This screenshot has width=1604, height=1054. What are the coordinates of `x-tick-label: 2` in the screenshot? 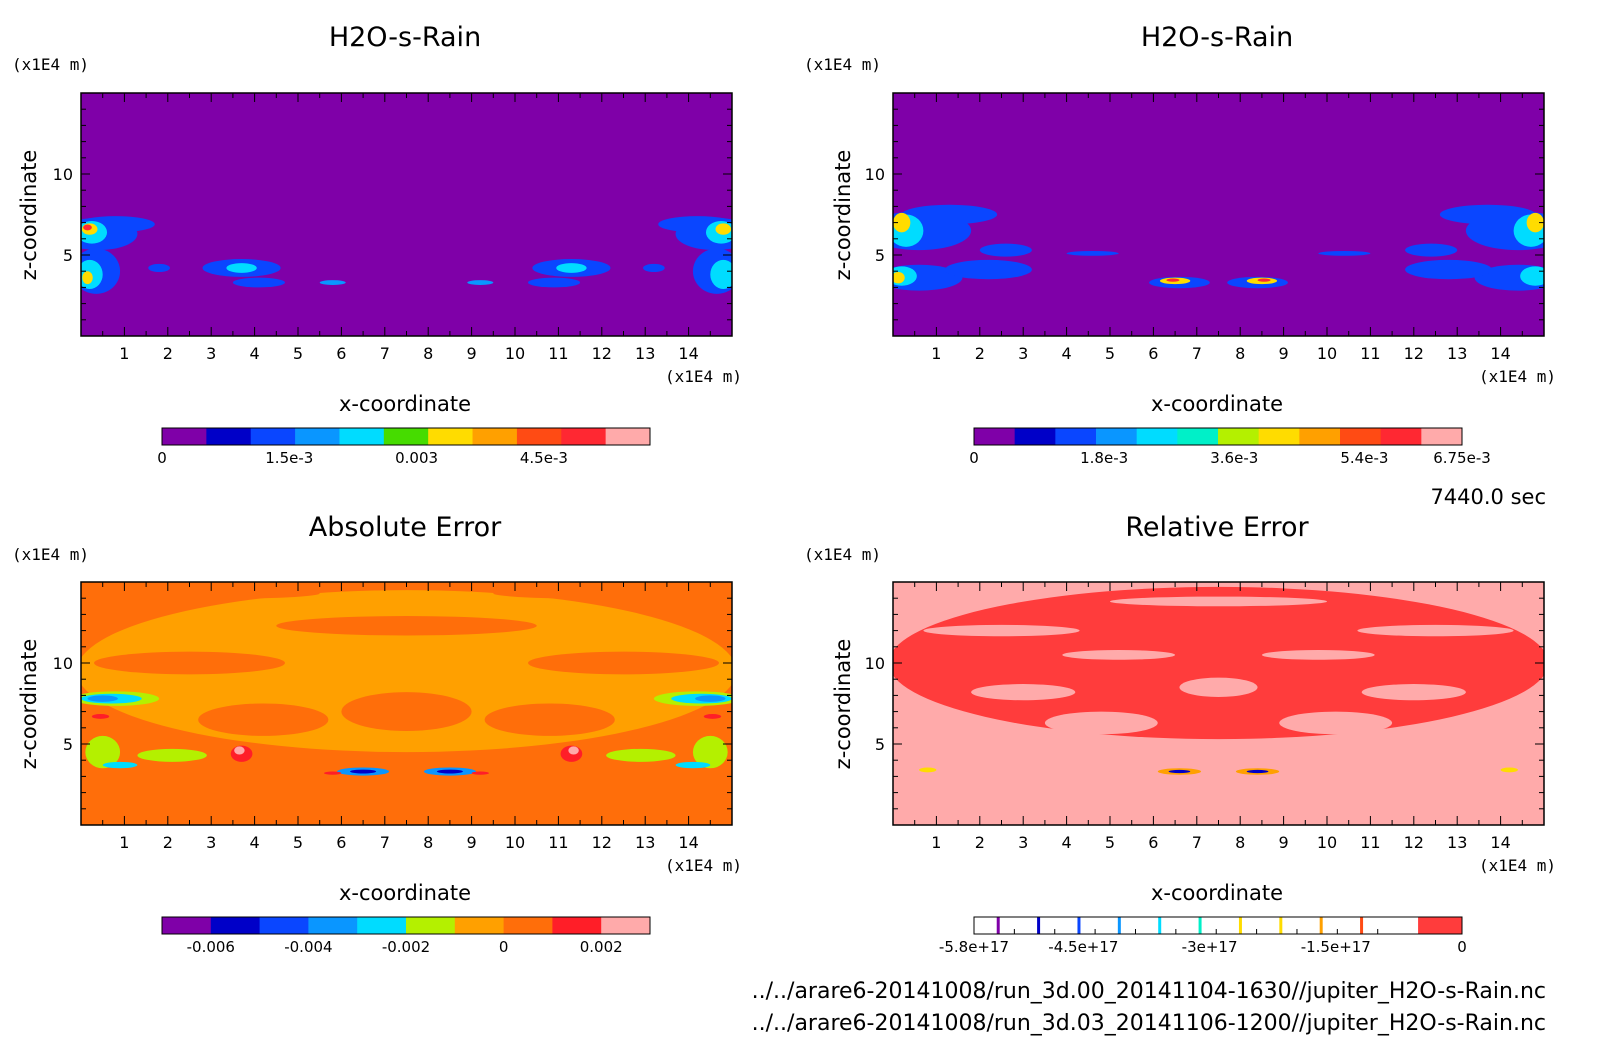 It's located at (168, 842).